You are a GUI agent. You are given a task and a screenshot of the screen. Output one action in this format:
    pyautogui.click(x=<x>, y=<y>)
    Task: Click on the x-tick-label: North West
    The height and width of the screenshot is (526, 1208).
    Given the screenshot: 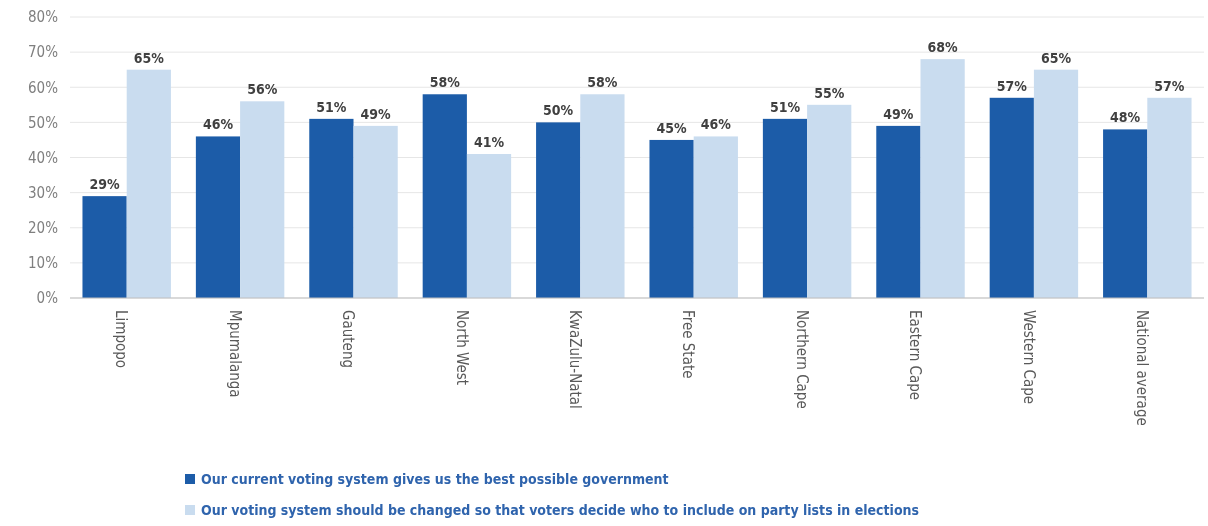 What is the action you would take?
    pyautogui.click(x=461, y=348)
    